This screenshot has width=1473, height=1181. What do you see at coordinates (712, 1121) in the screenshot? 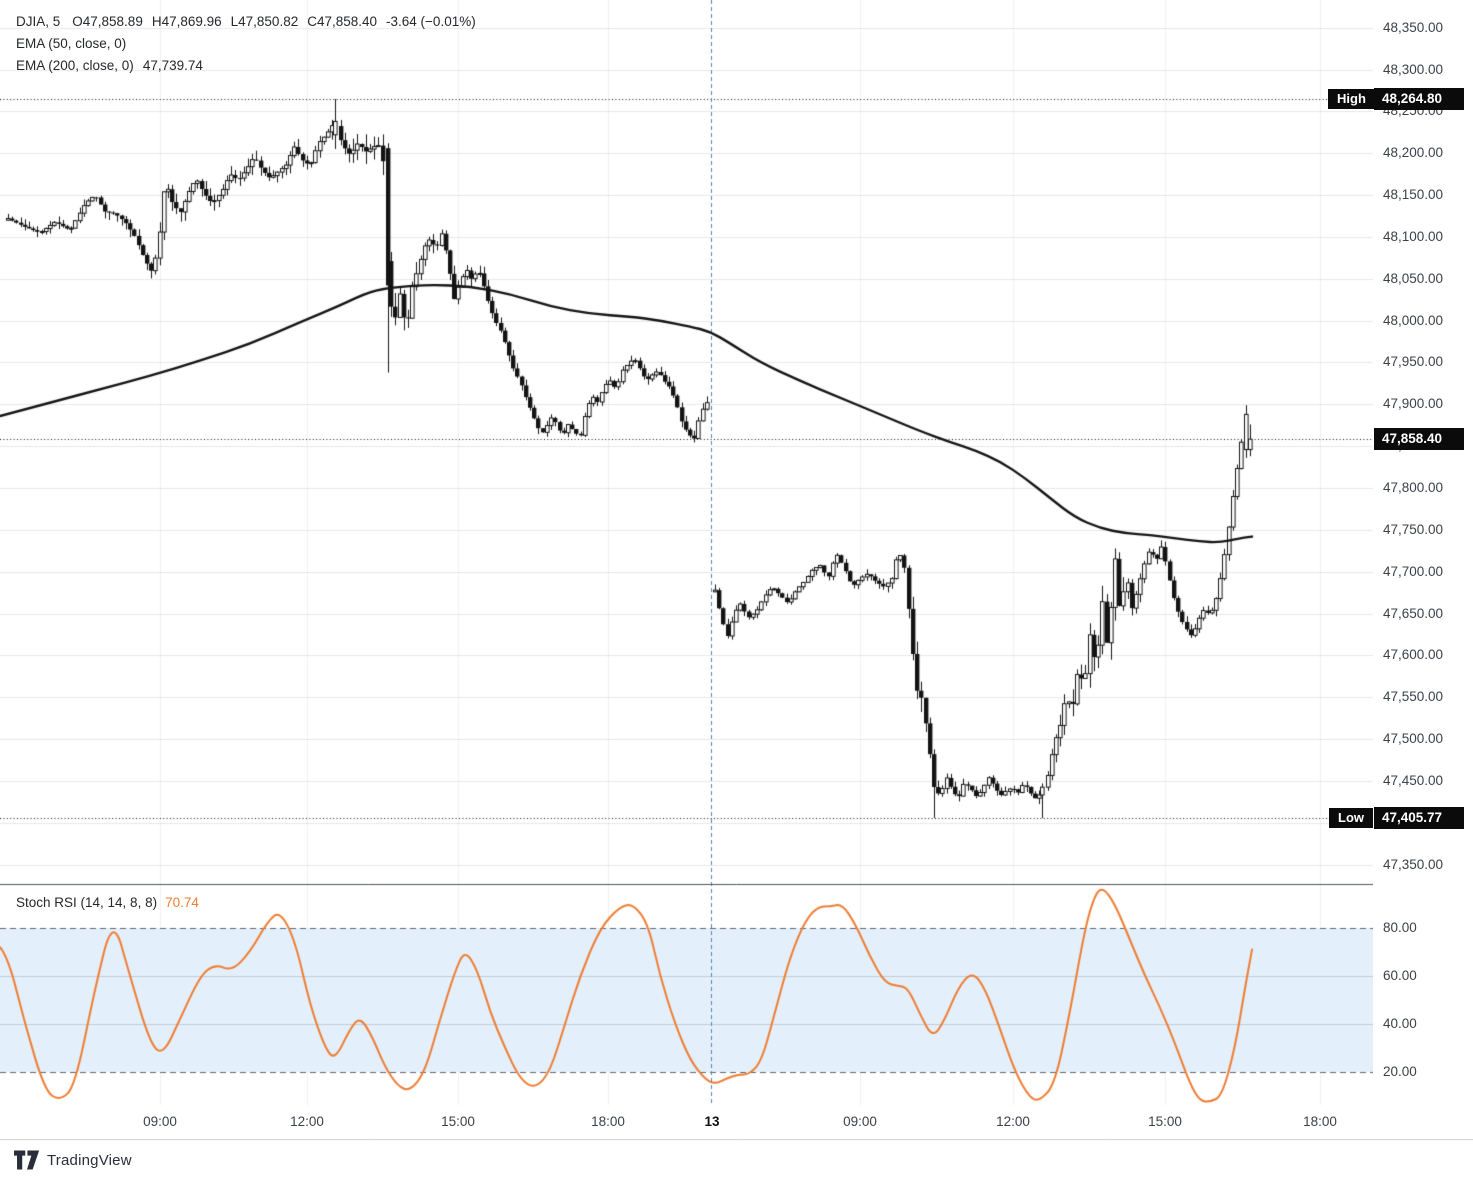
I see `time-tick-label: 13` at bounding box center [712, 1121].